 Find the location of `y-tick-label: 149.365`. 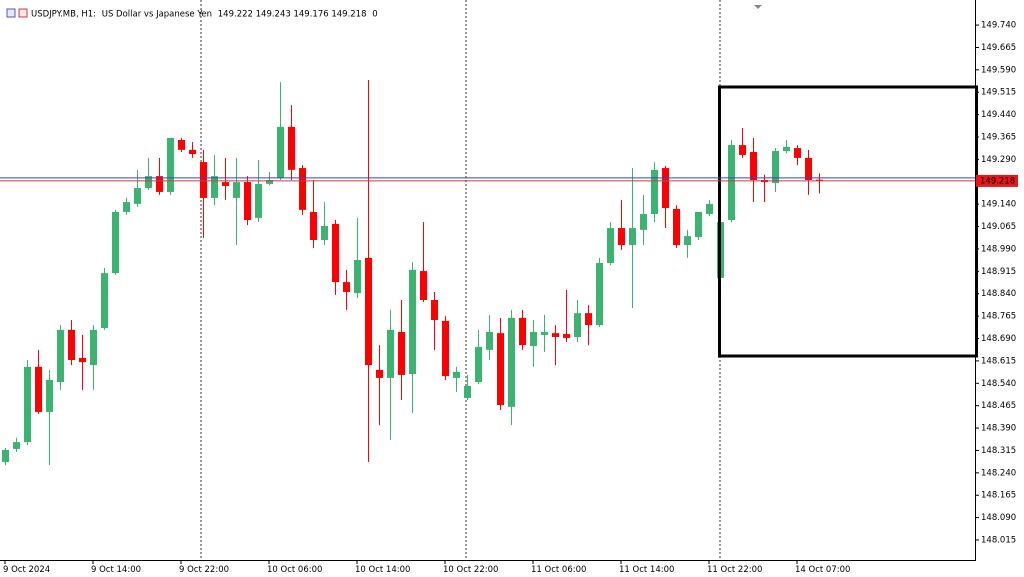

y-tick-label: 149.365 is located at coordinates (998, 138).